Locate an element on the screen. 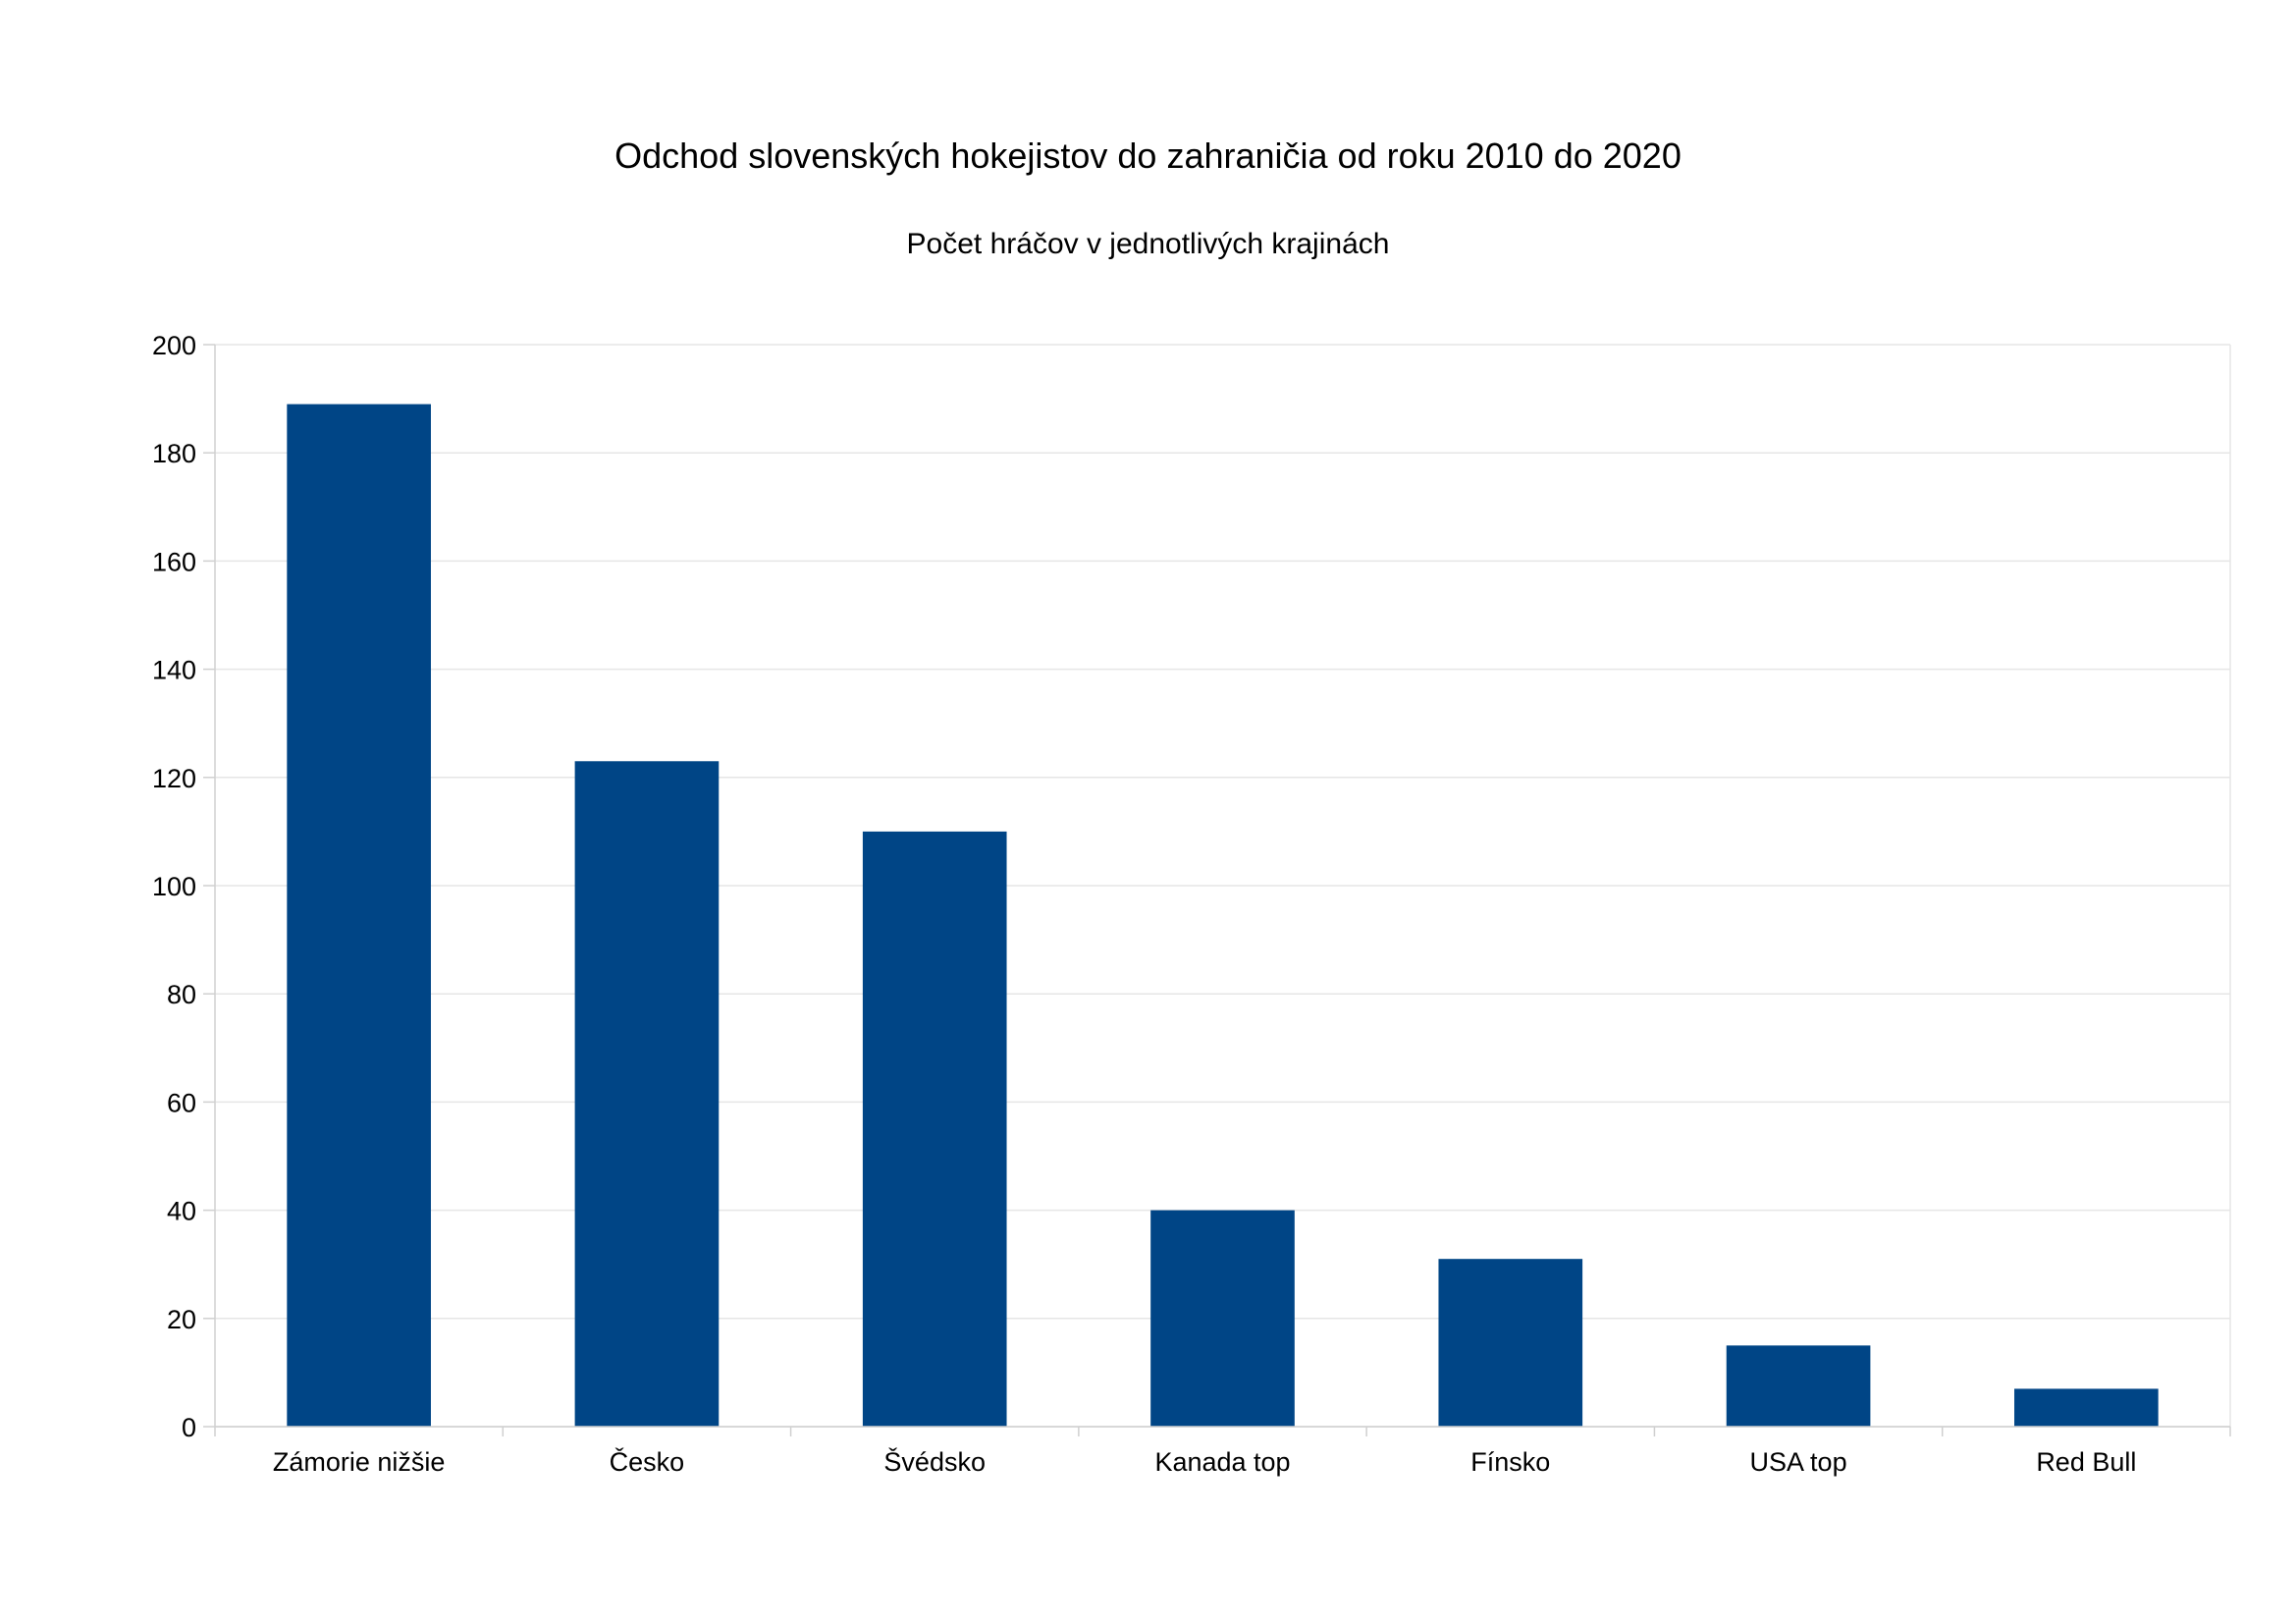 This screenshot has width=2296, height=1624. bar-fínsko is located at coordinates (1510, 1343).